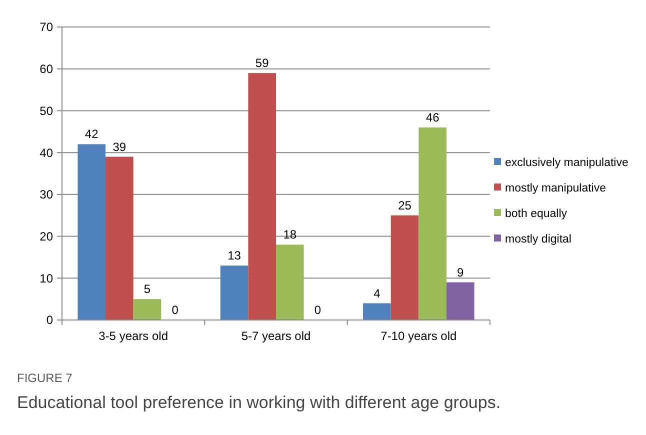 This screenshot has width=646, height=435. What do you see at coordinates (262, 63) in the screenshot?
I see `data-label: 59` at bounding box center [262, 63].